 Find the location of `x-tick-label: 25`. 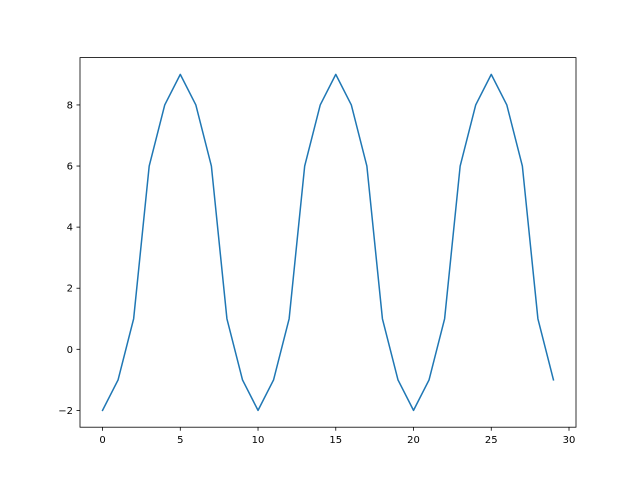

x-tick-label: 25 is located at coordinates (491, 440).